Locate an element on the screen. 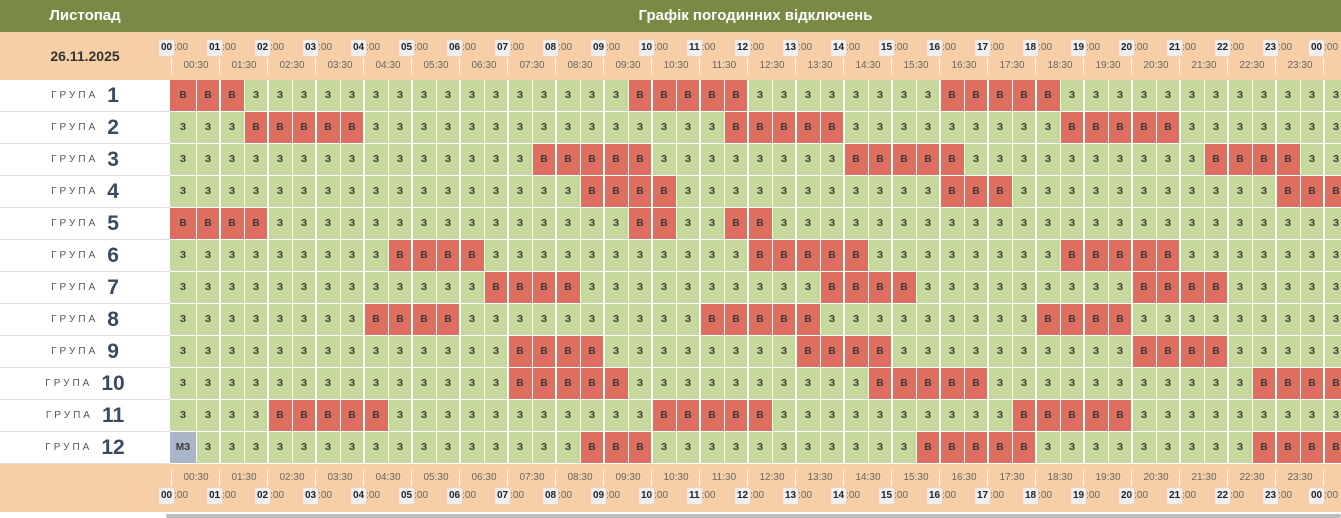 Image resolution: width=1341 pixels, height=518 pixels. hour-label-value: 02 is located at coordinates (263, 48).